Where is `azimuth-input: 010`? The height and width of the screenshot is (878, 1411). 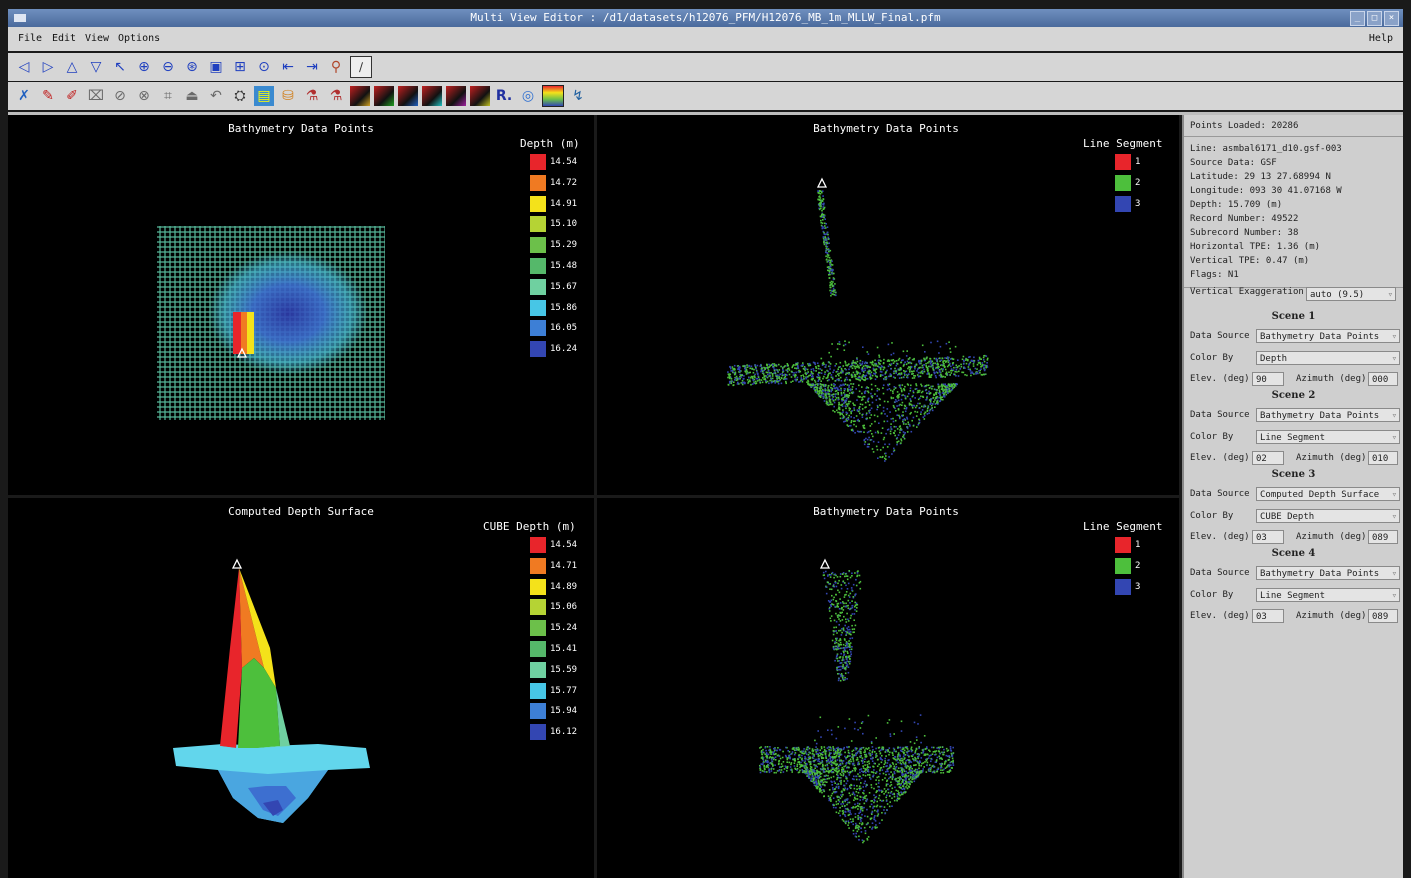
azimuth-input: 010 is located at coordinates (1383, 458).